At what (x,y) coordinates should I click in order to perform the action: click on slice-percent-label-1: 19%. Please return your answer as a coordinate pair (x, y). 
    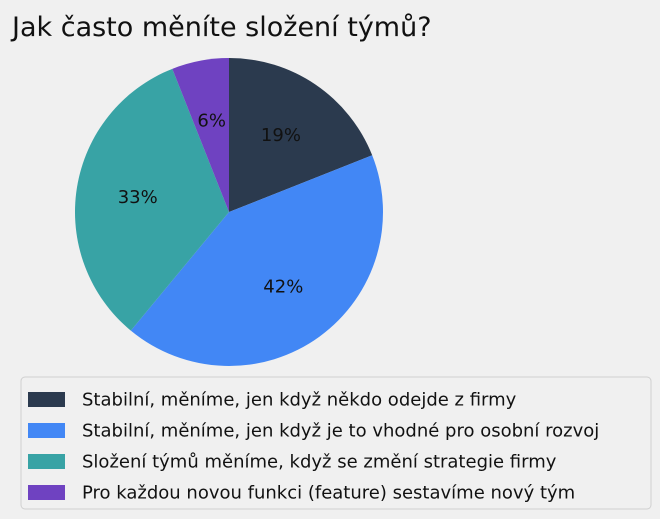
    Looking at the image, I should click on (281, 135).